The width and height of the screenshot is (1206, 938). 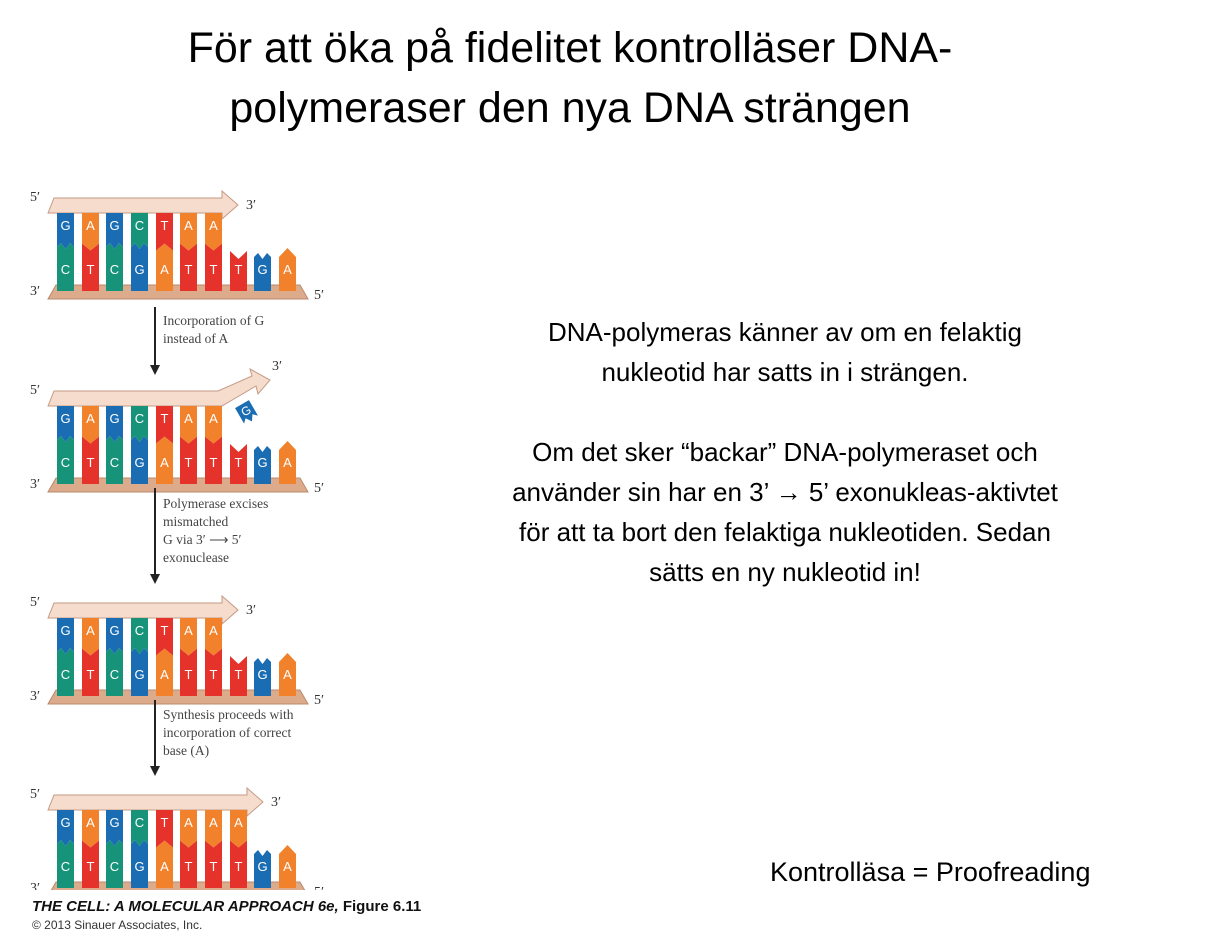 What do you see at coordinates (155, 370) in the screenshot?
I see `step-arrowhead` at bounding box center [155, 370].